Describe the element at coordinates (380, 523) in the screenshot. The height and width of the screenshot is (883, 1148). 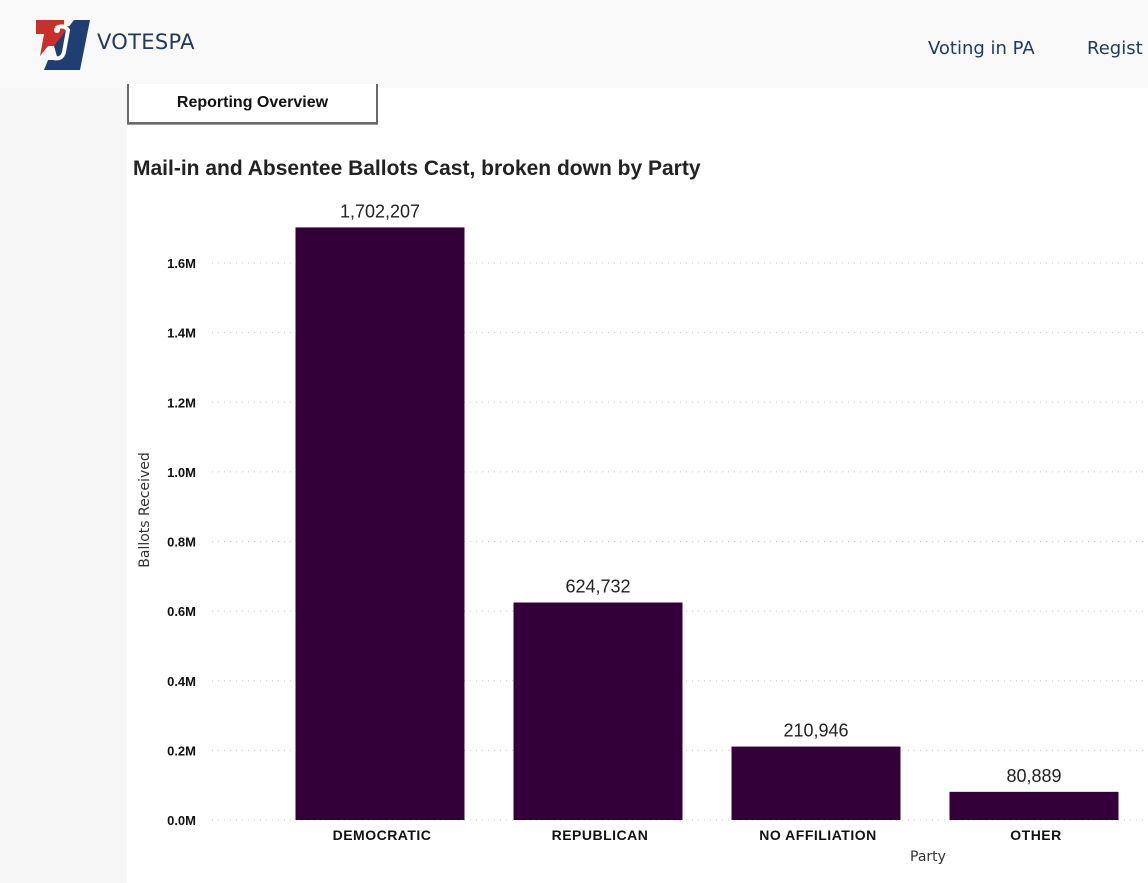
I see `bar-democratic` at that location.